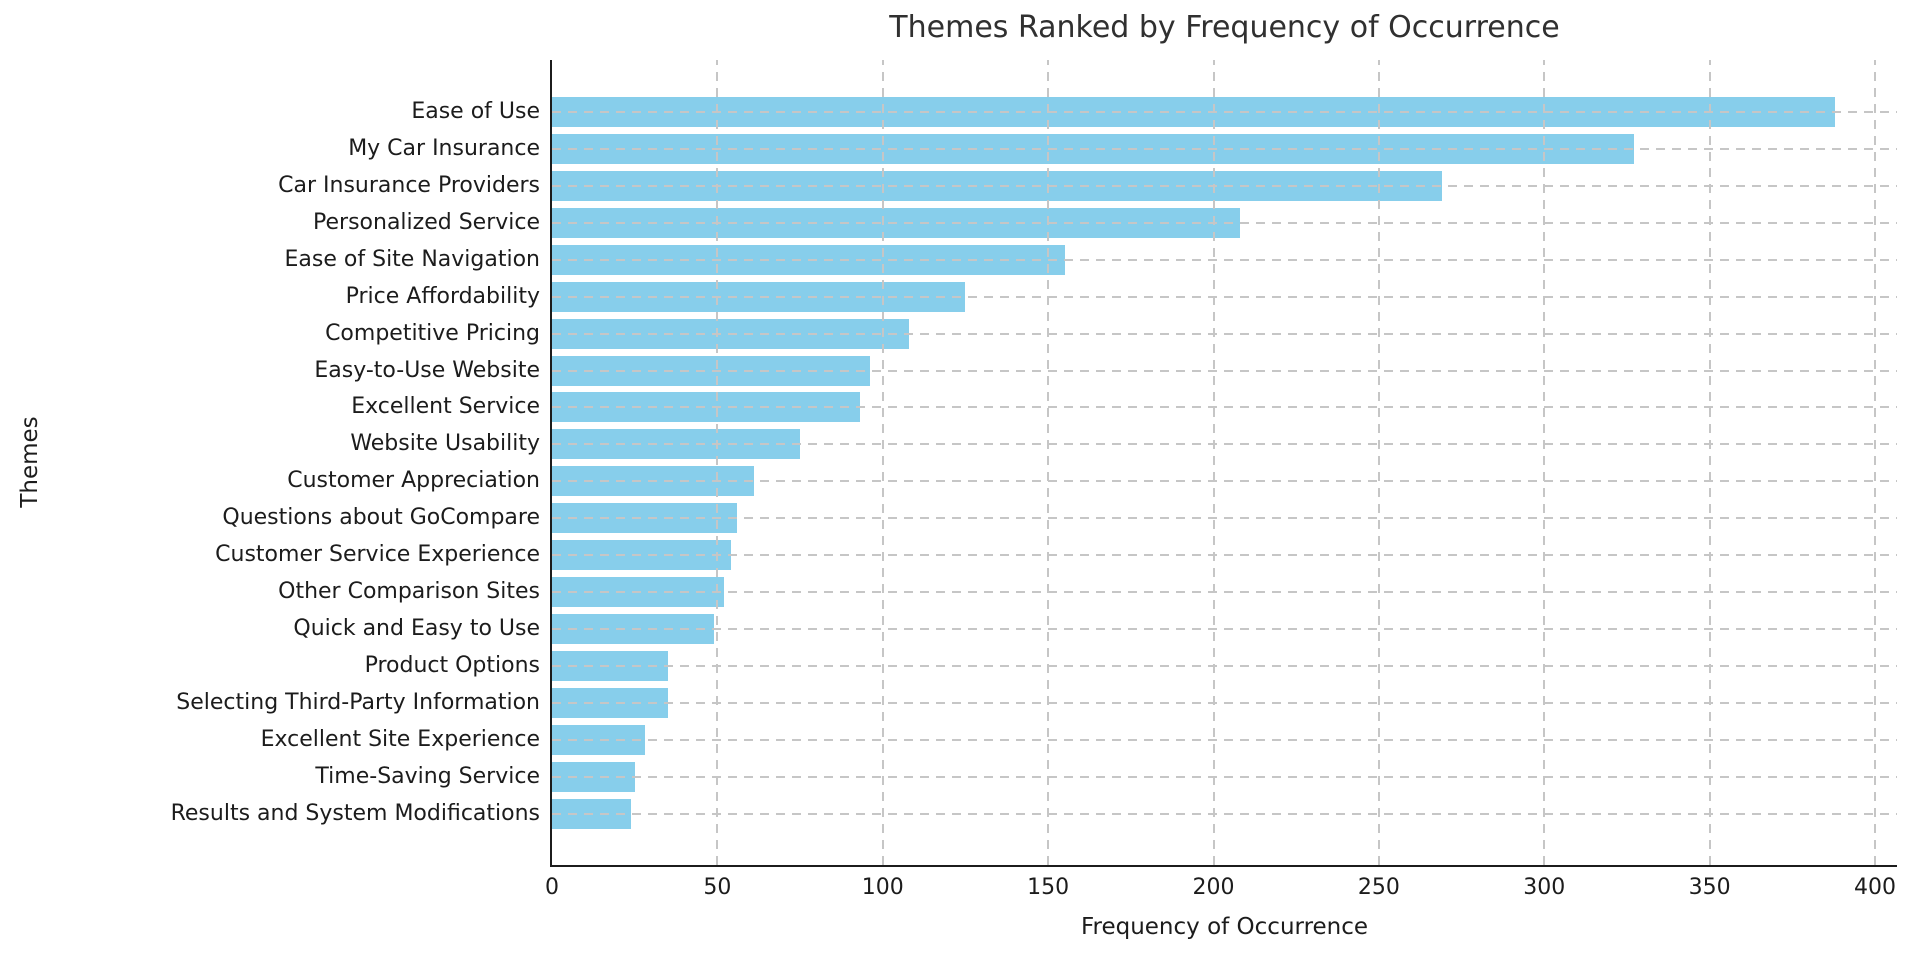 The image size is (1920, 958). Describe the element at coordinates (444, 148) in the screenshot. I see `category-label: My Car Insurance` at that location.